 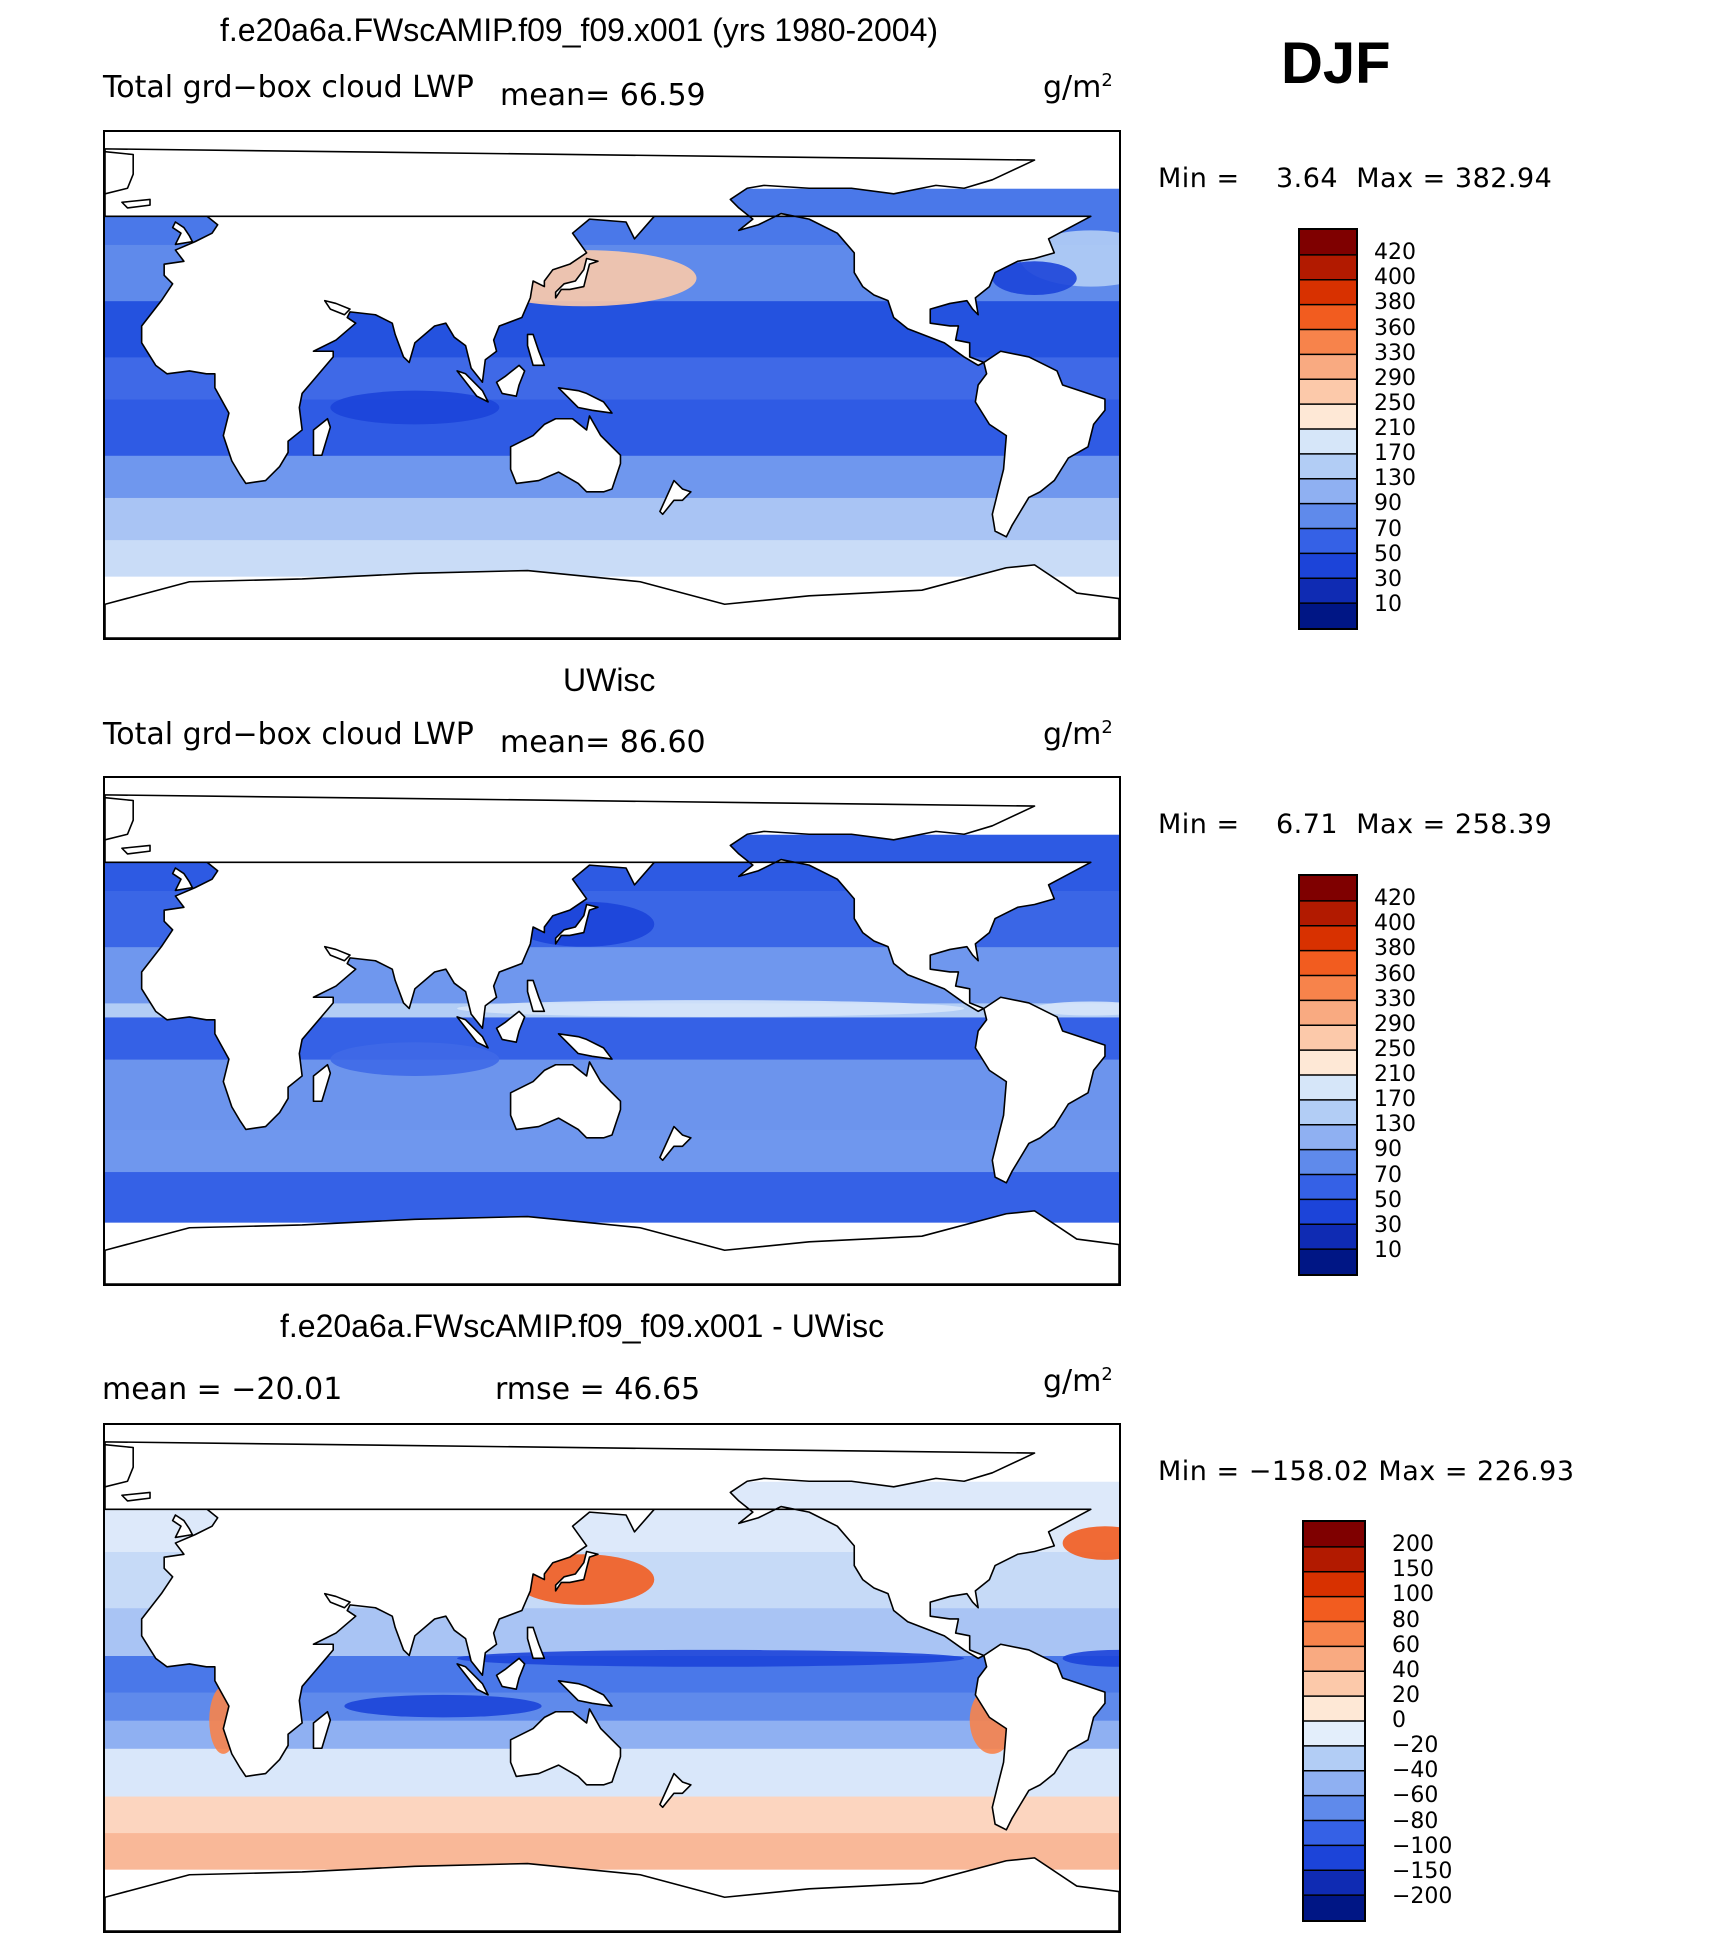 I want to click on panel-diff-minmax: Min = −158.02 Max = 226.93, so click(x=1366, y=1471).